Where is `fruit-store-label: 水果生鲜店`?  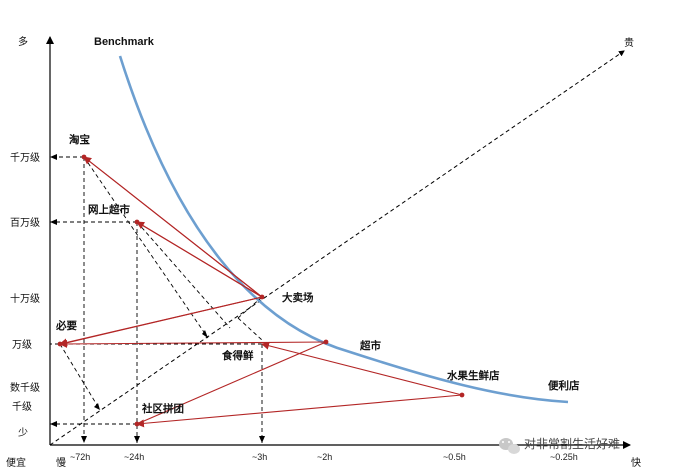 fruit-store-label: 水果生鲜店 is located at coordinates (473, 375).